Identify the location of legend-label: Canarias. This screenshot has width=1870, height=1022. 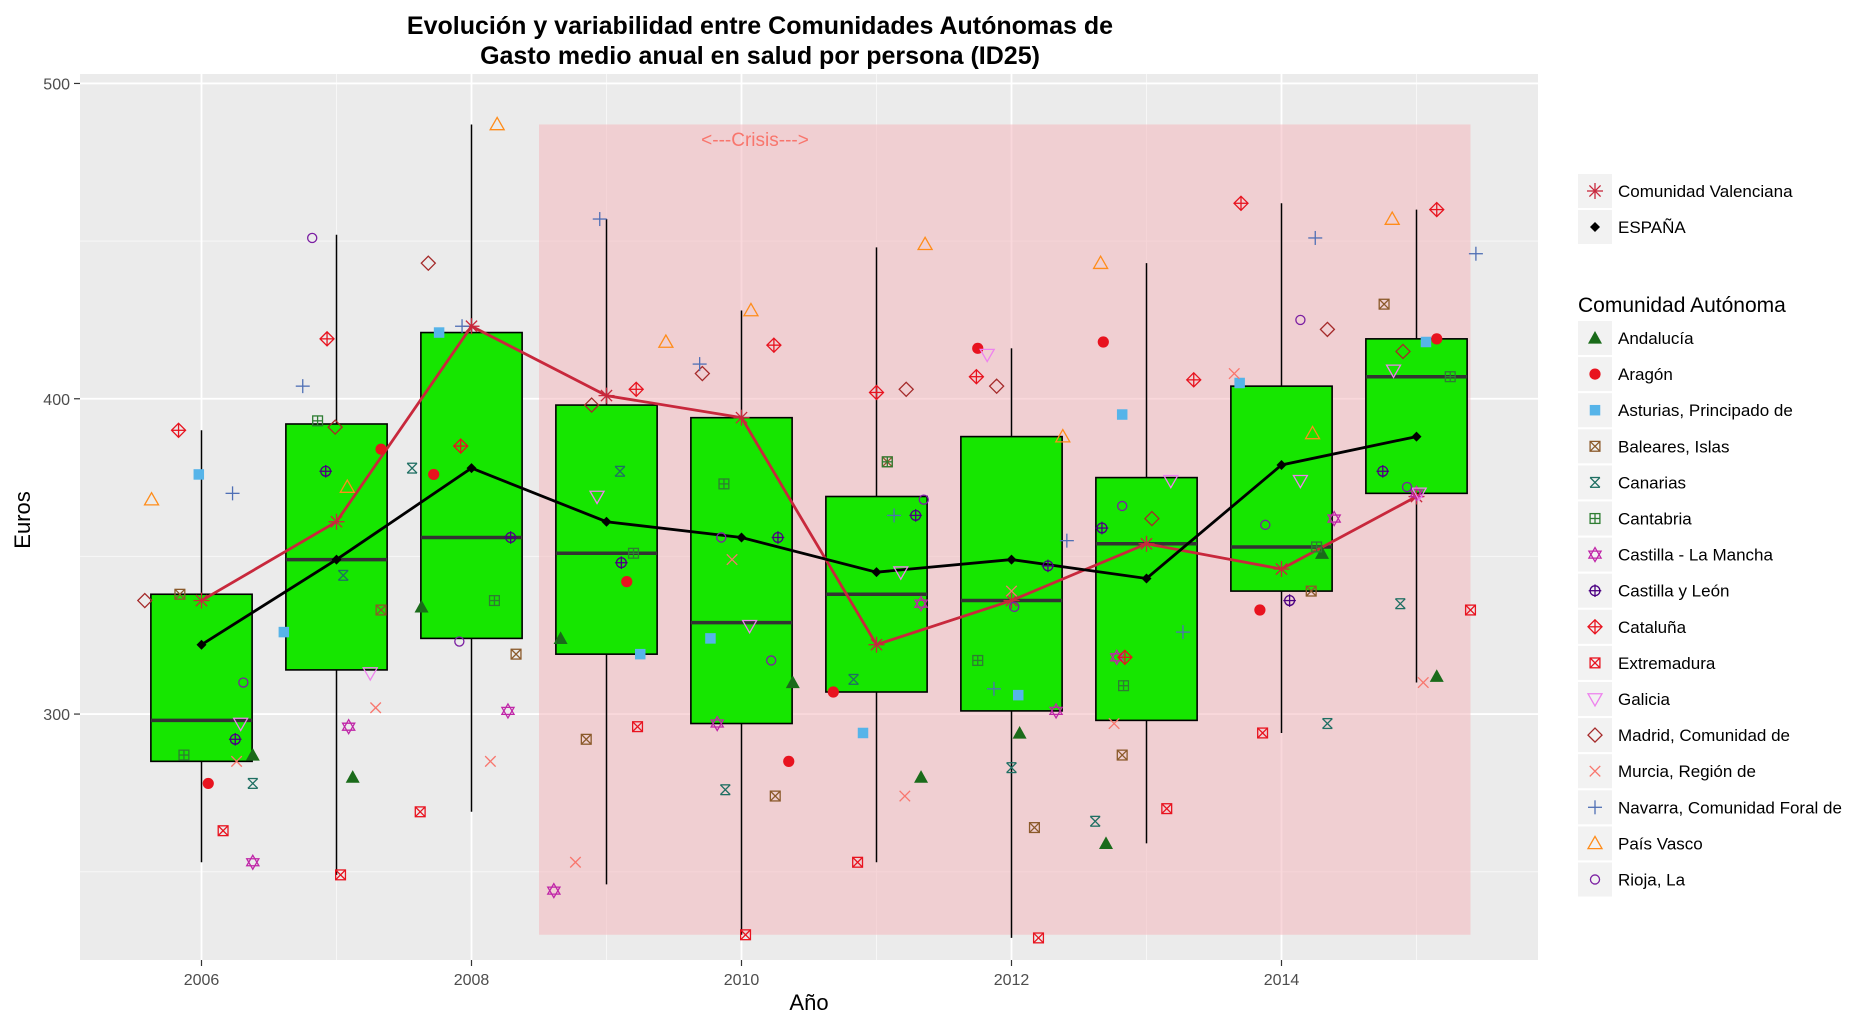
(1652, 482).